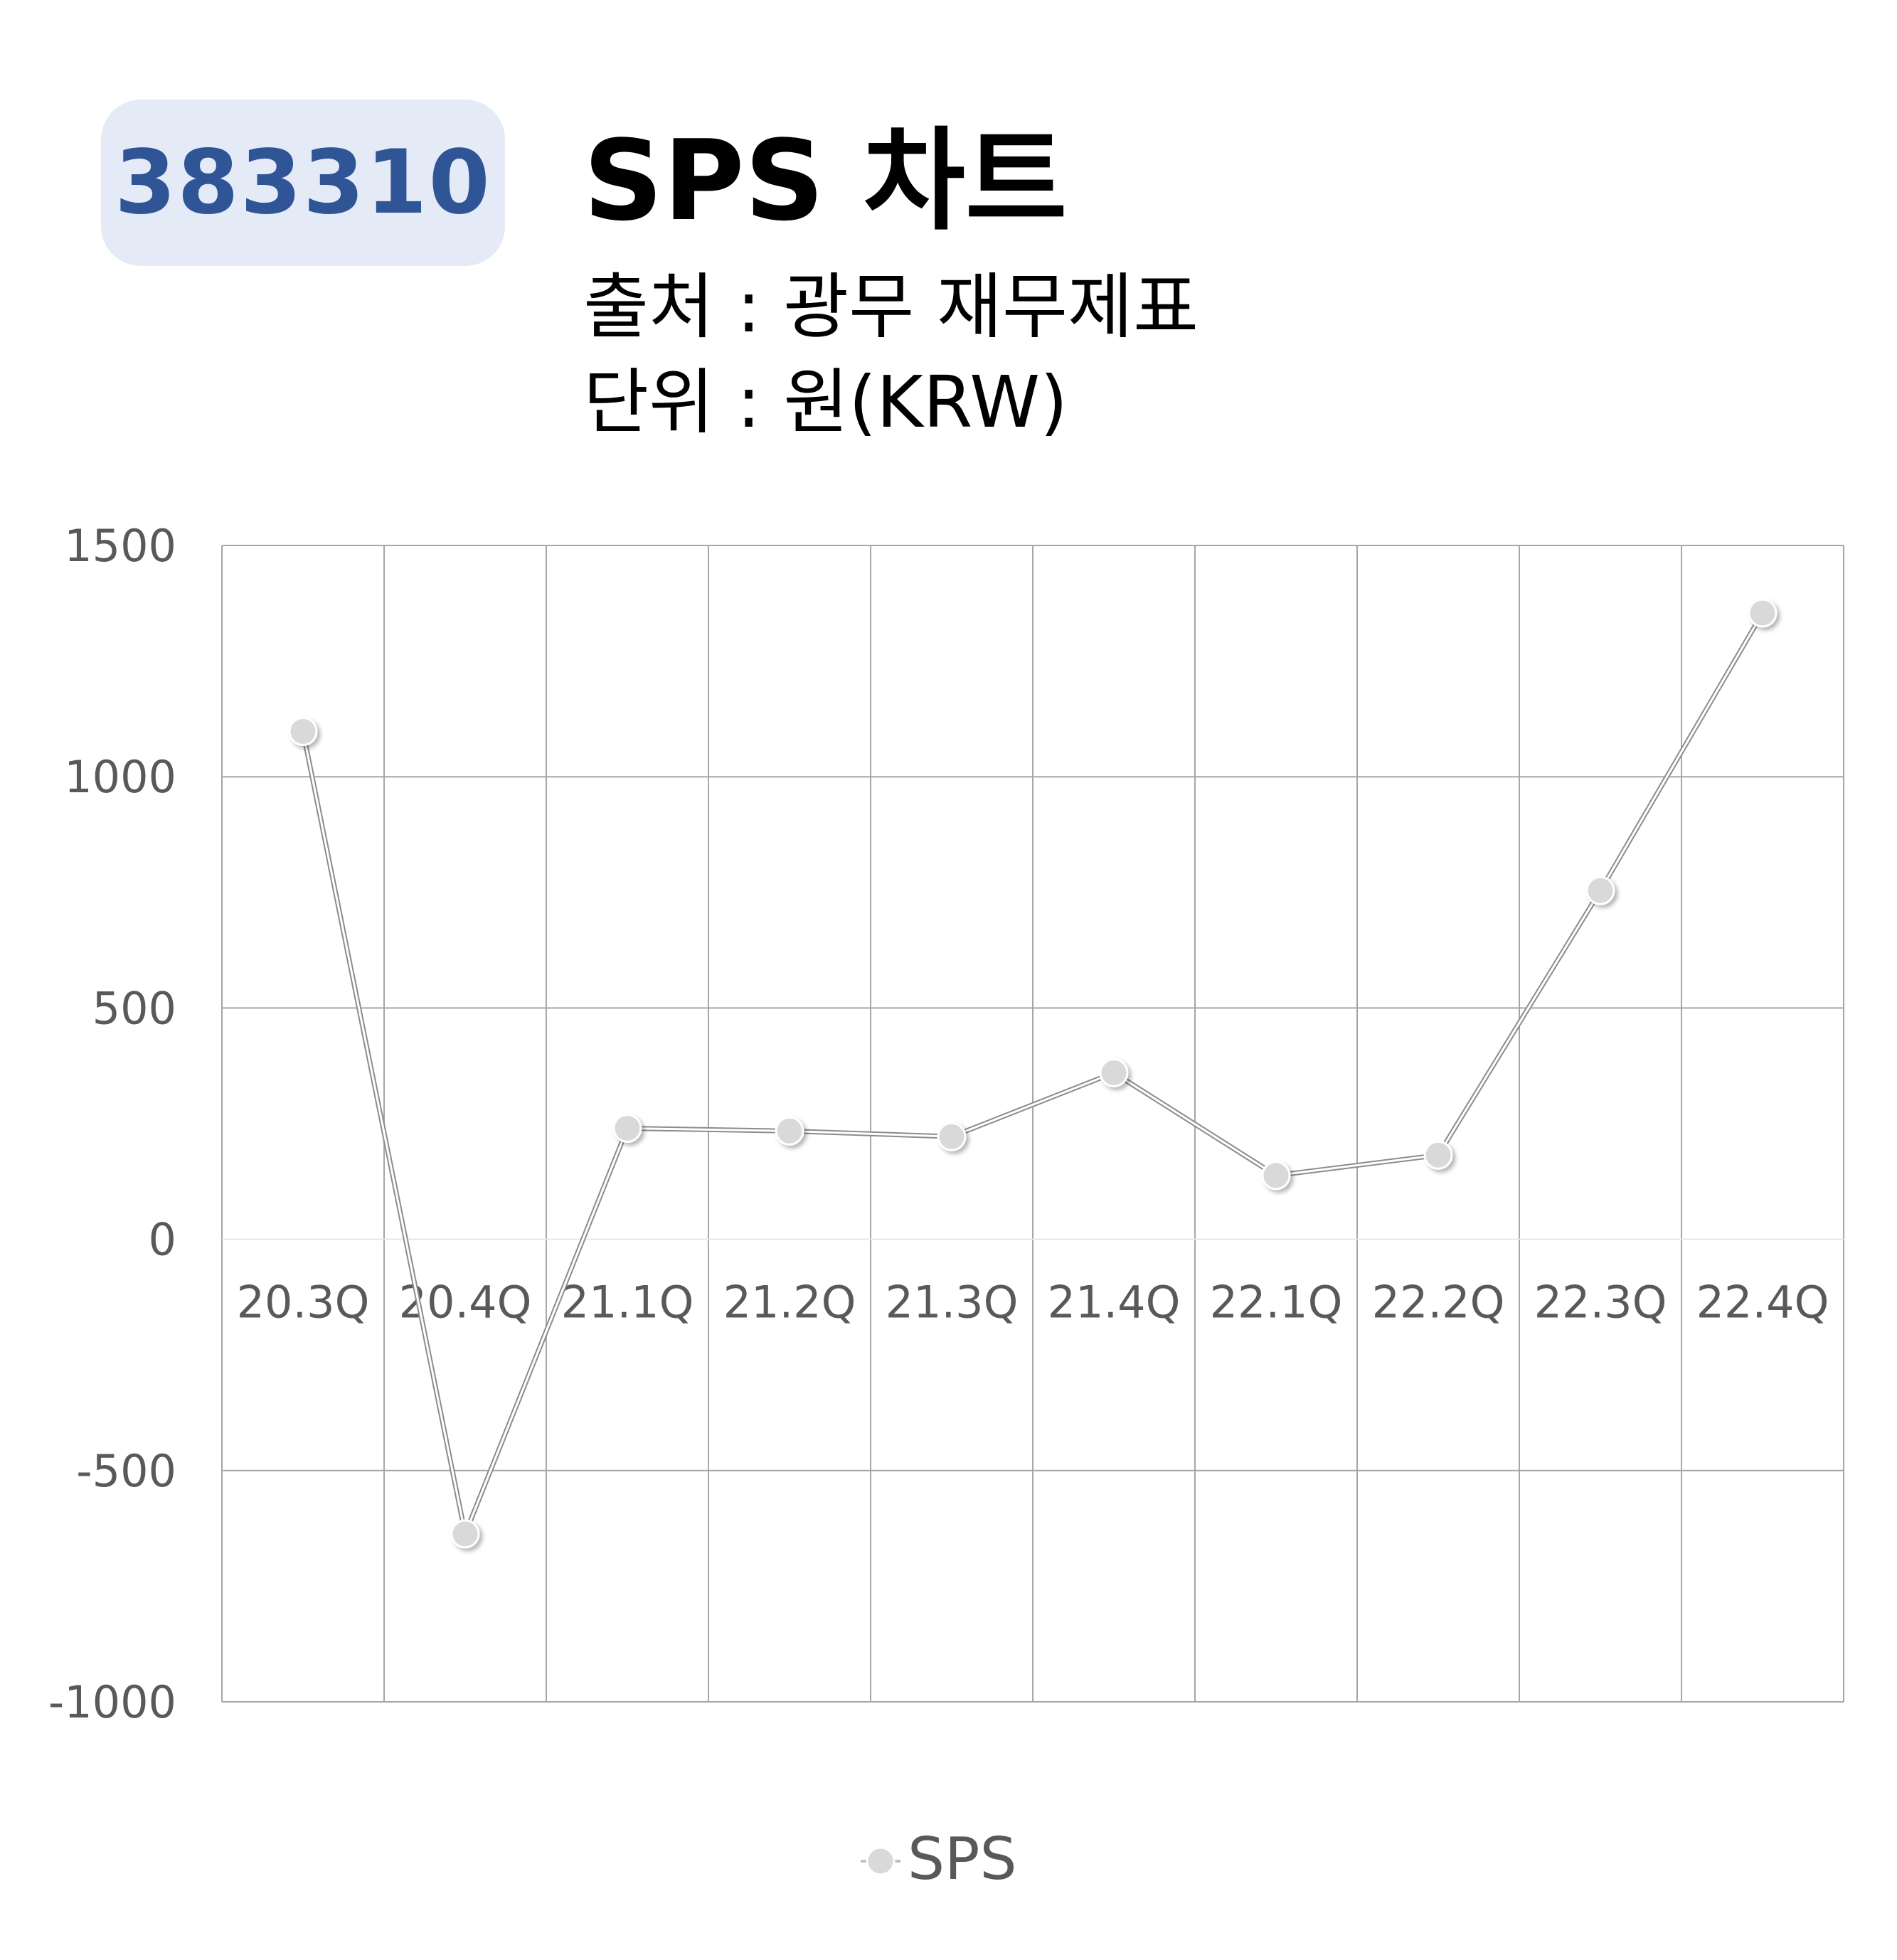 Image resolution: width=1897 pixels, height=1960 pixels. I want to click on legend: SPS, so click(939, 1859).